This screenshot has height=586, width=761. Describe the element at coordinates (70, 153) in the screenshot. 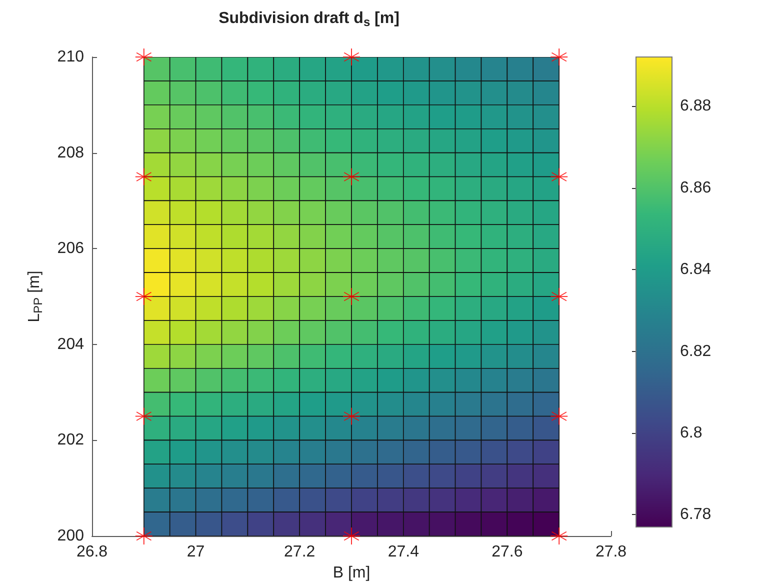

I see `y-tick-label: 208` at that location.